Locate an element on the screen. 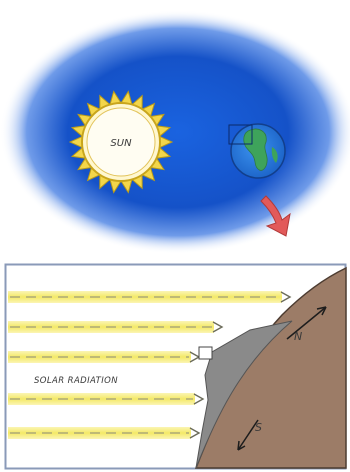  sun-icon: SUN is located at coordinates (121, 142).